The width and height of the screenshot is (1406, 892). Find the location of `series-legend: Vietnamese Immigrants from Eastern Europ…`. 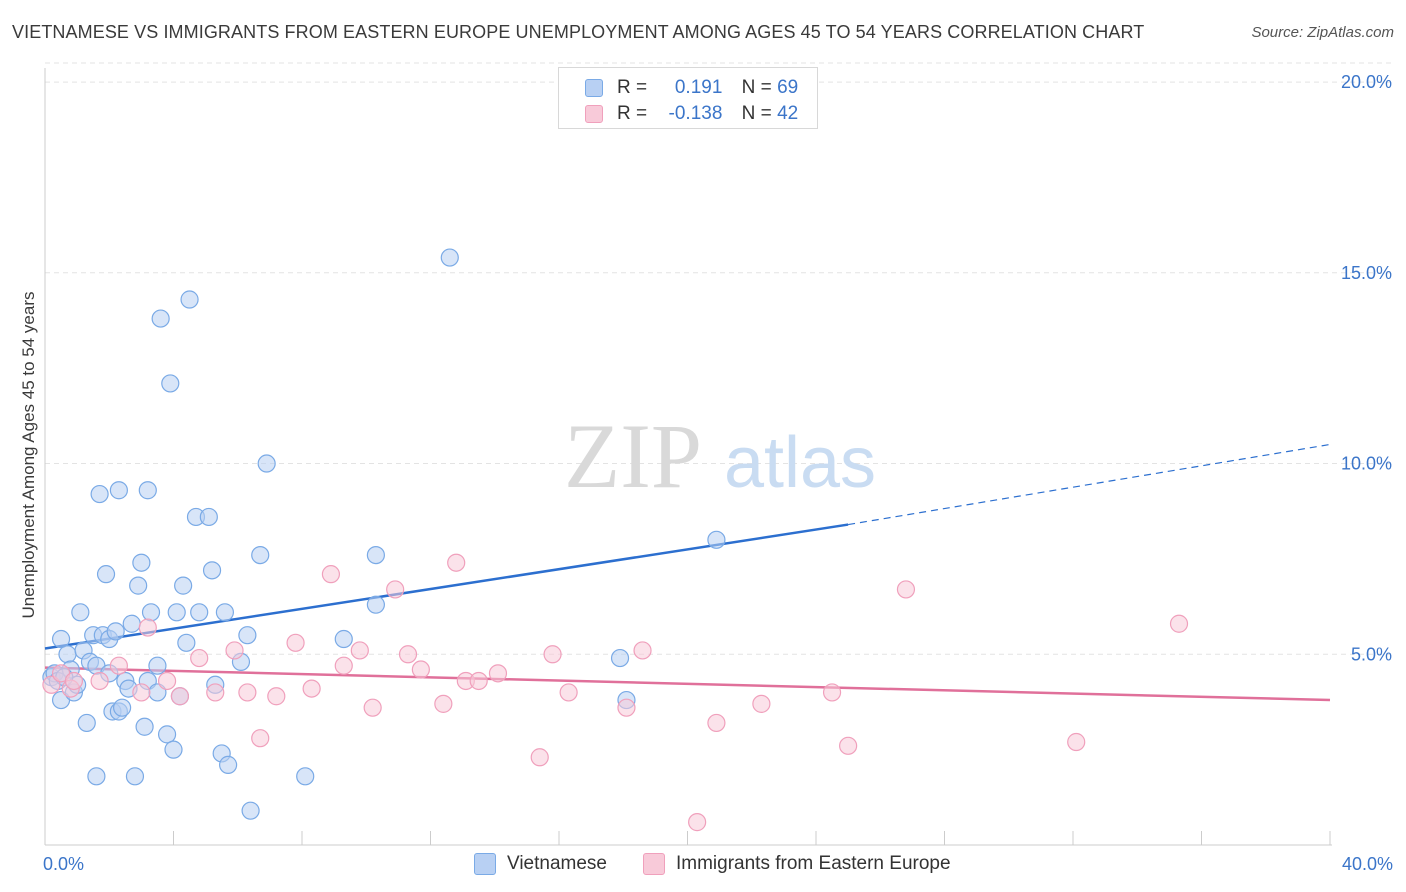

series-legend: Vietnamese Immigrants from Eastern Europ… is located at coordinates (703, 865).